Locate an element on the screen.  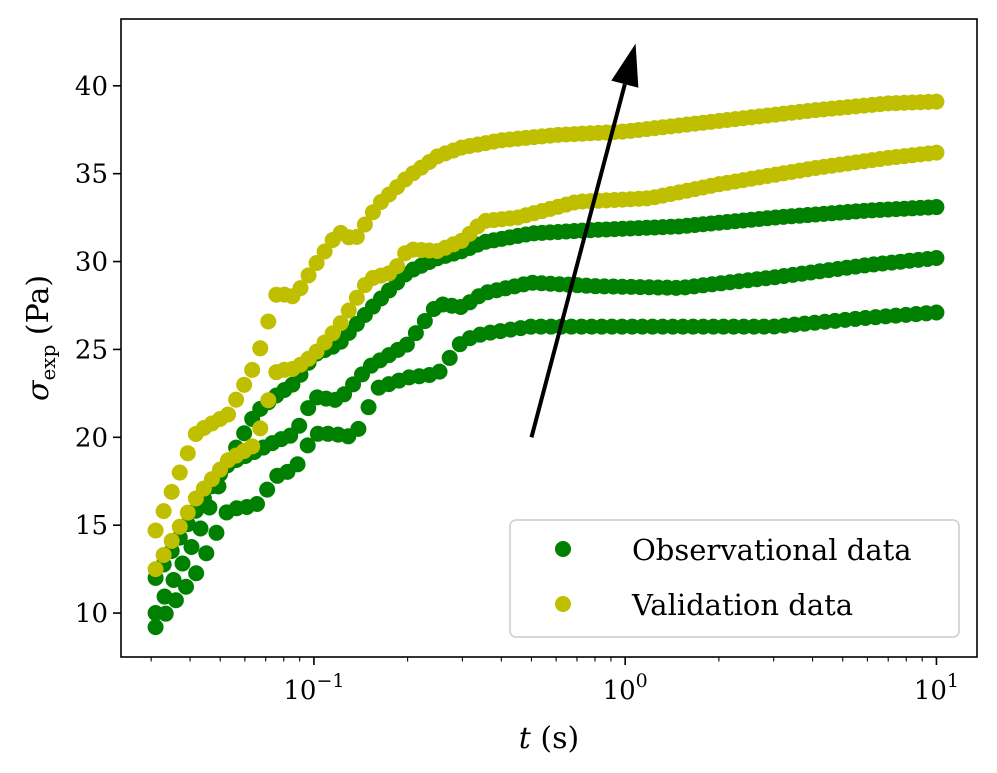
y-tick-label: 35 is located at coordinates (91, 175).